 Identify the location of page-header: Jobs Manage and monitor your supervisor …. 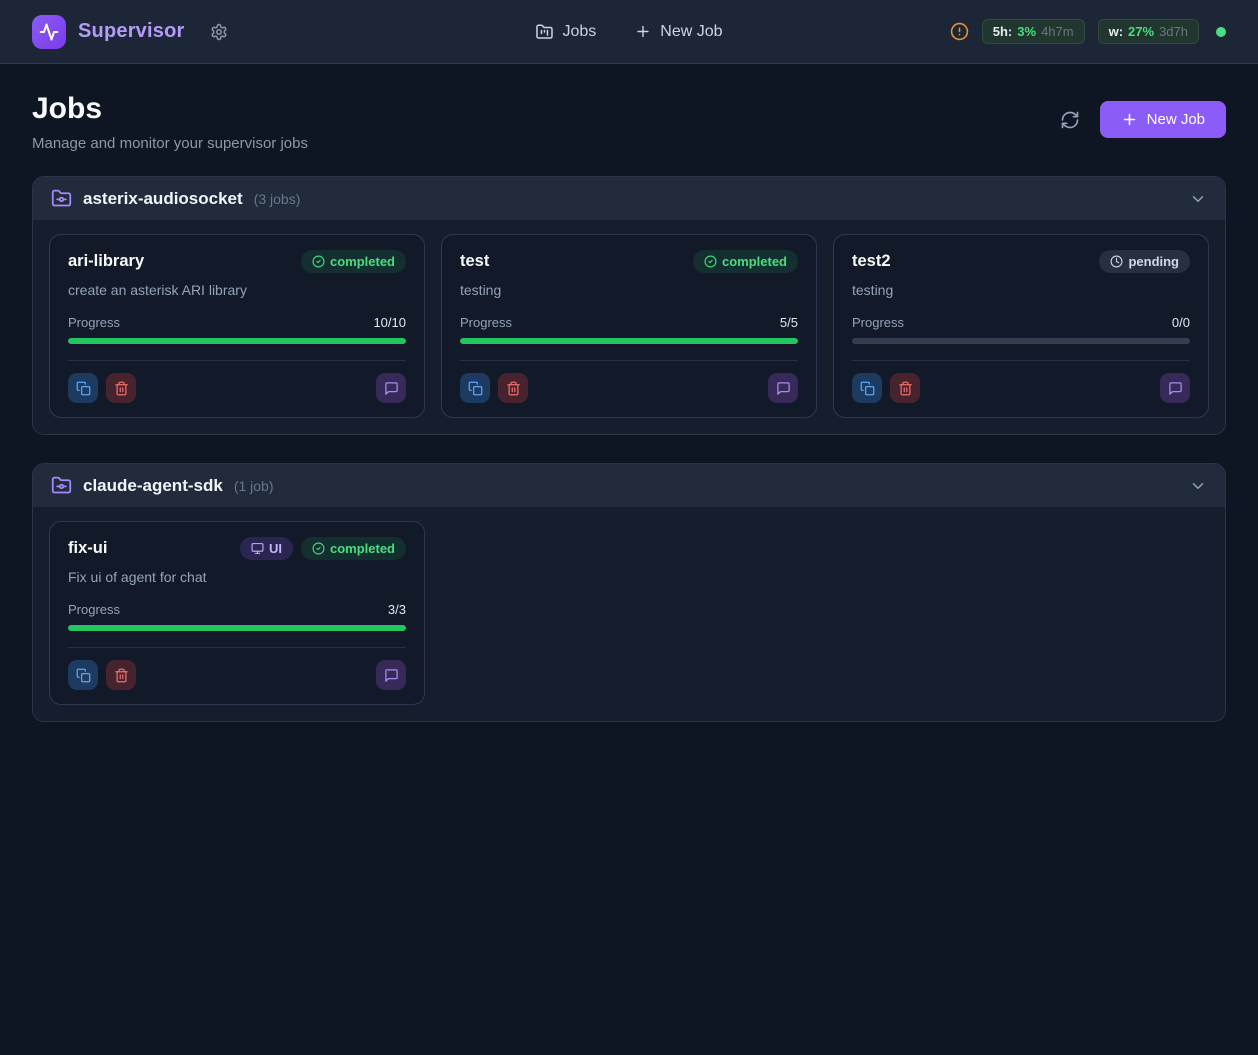
(629, 121).